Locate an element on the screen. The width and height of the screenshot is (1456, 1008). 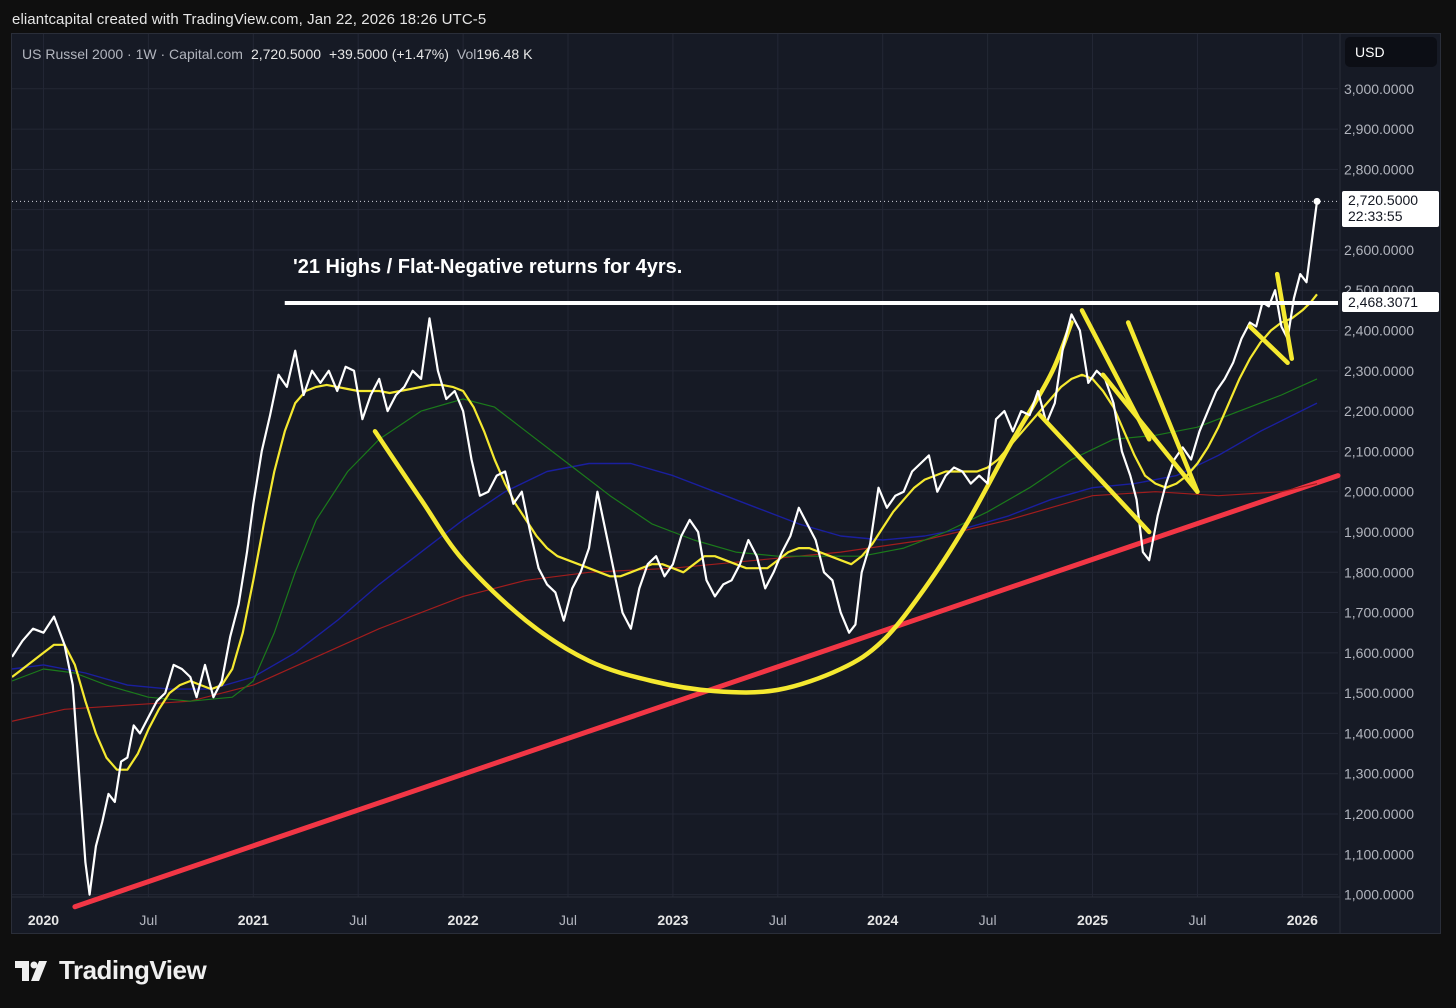
volume-value: 196.48 K is located at coordinates (504, 54).